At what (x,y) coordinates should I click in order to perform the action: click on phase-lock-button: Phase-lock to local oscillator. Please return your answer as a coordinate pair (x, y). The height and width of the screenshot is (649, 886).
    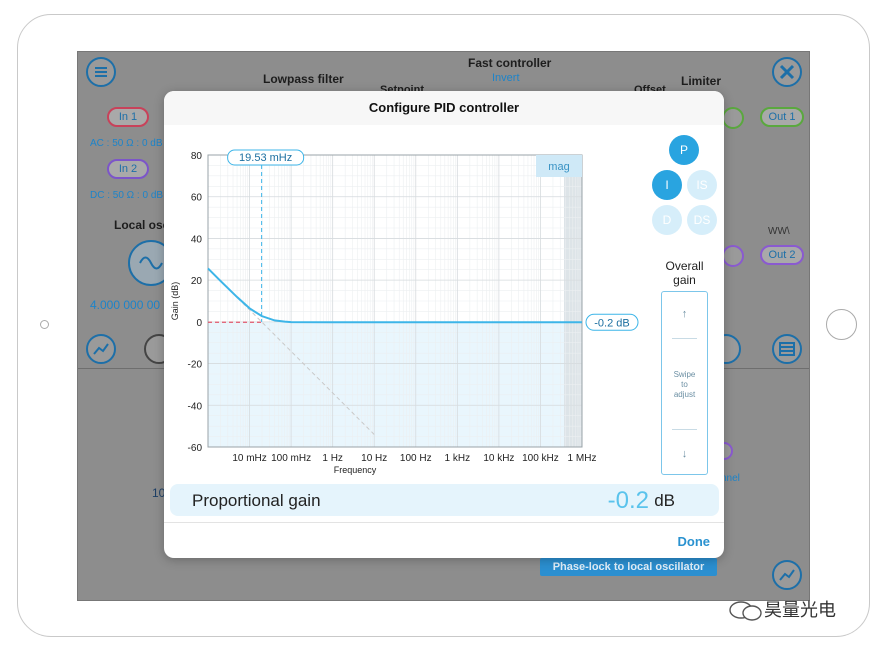
    Looking at the image, I should click on (628, 567).